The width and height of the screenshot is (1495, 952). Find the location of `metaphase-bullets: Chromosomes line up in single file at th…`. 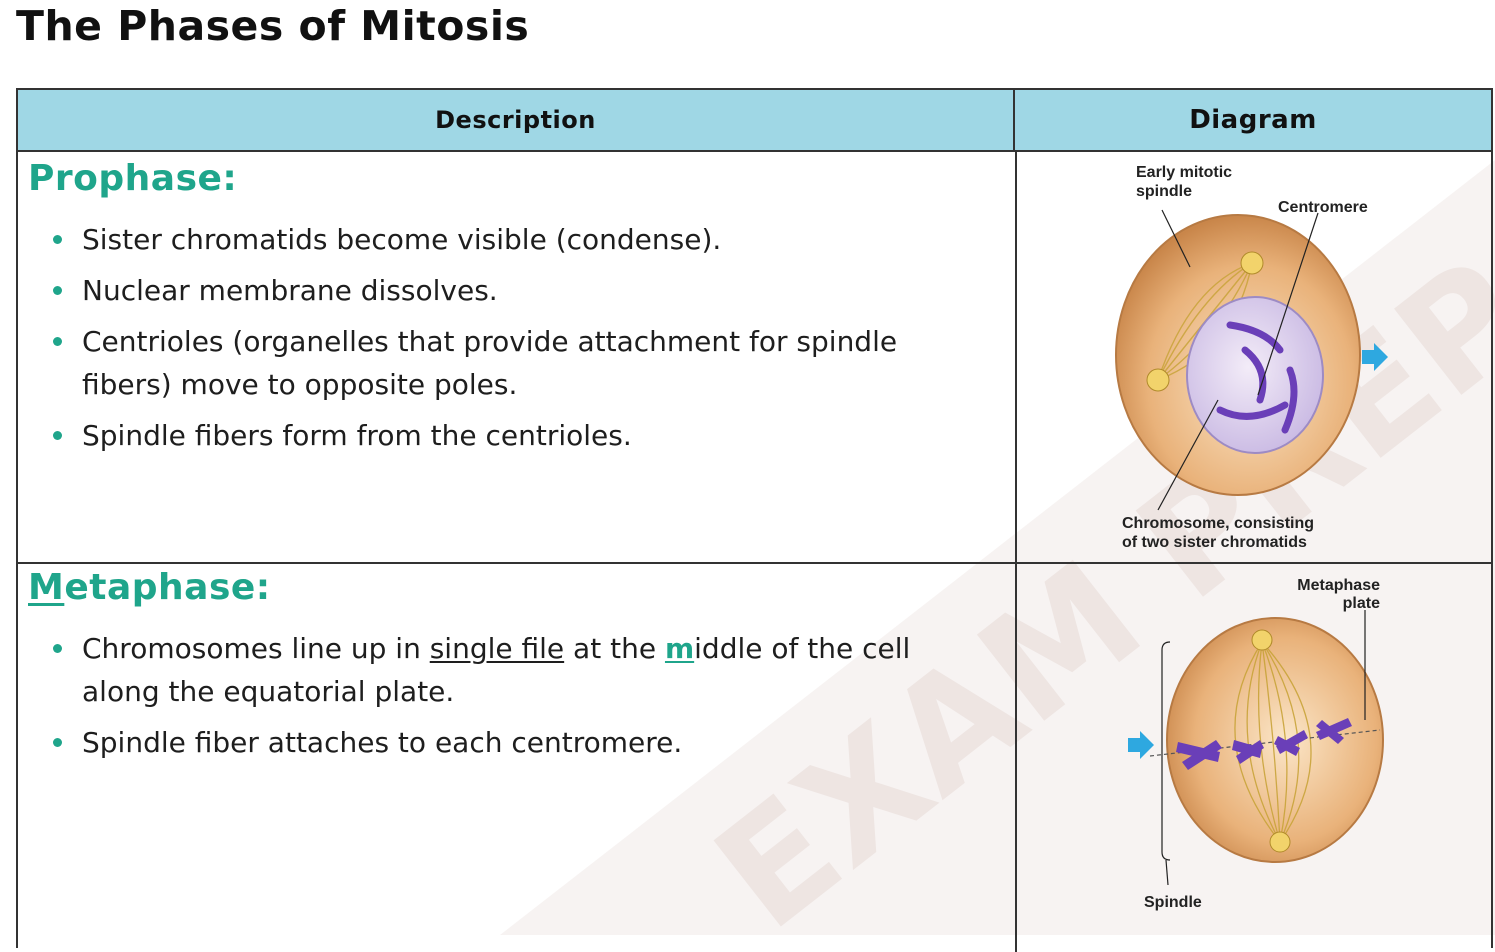

metaphase-bullets: Chromosomes line up in single file at th… is located at coordinates (523, 699).